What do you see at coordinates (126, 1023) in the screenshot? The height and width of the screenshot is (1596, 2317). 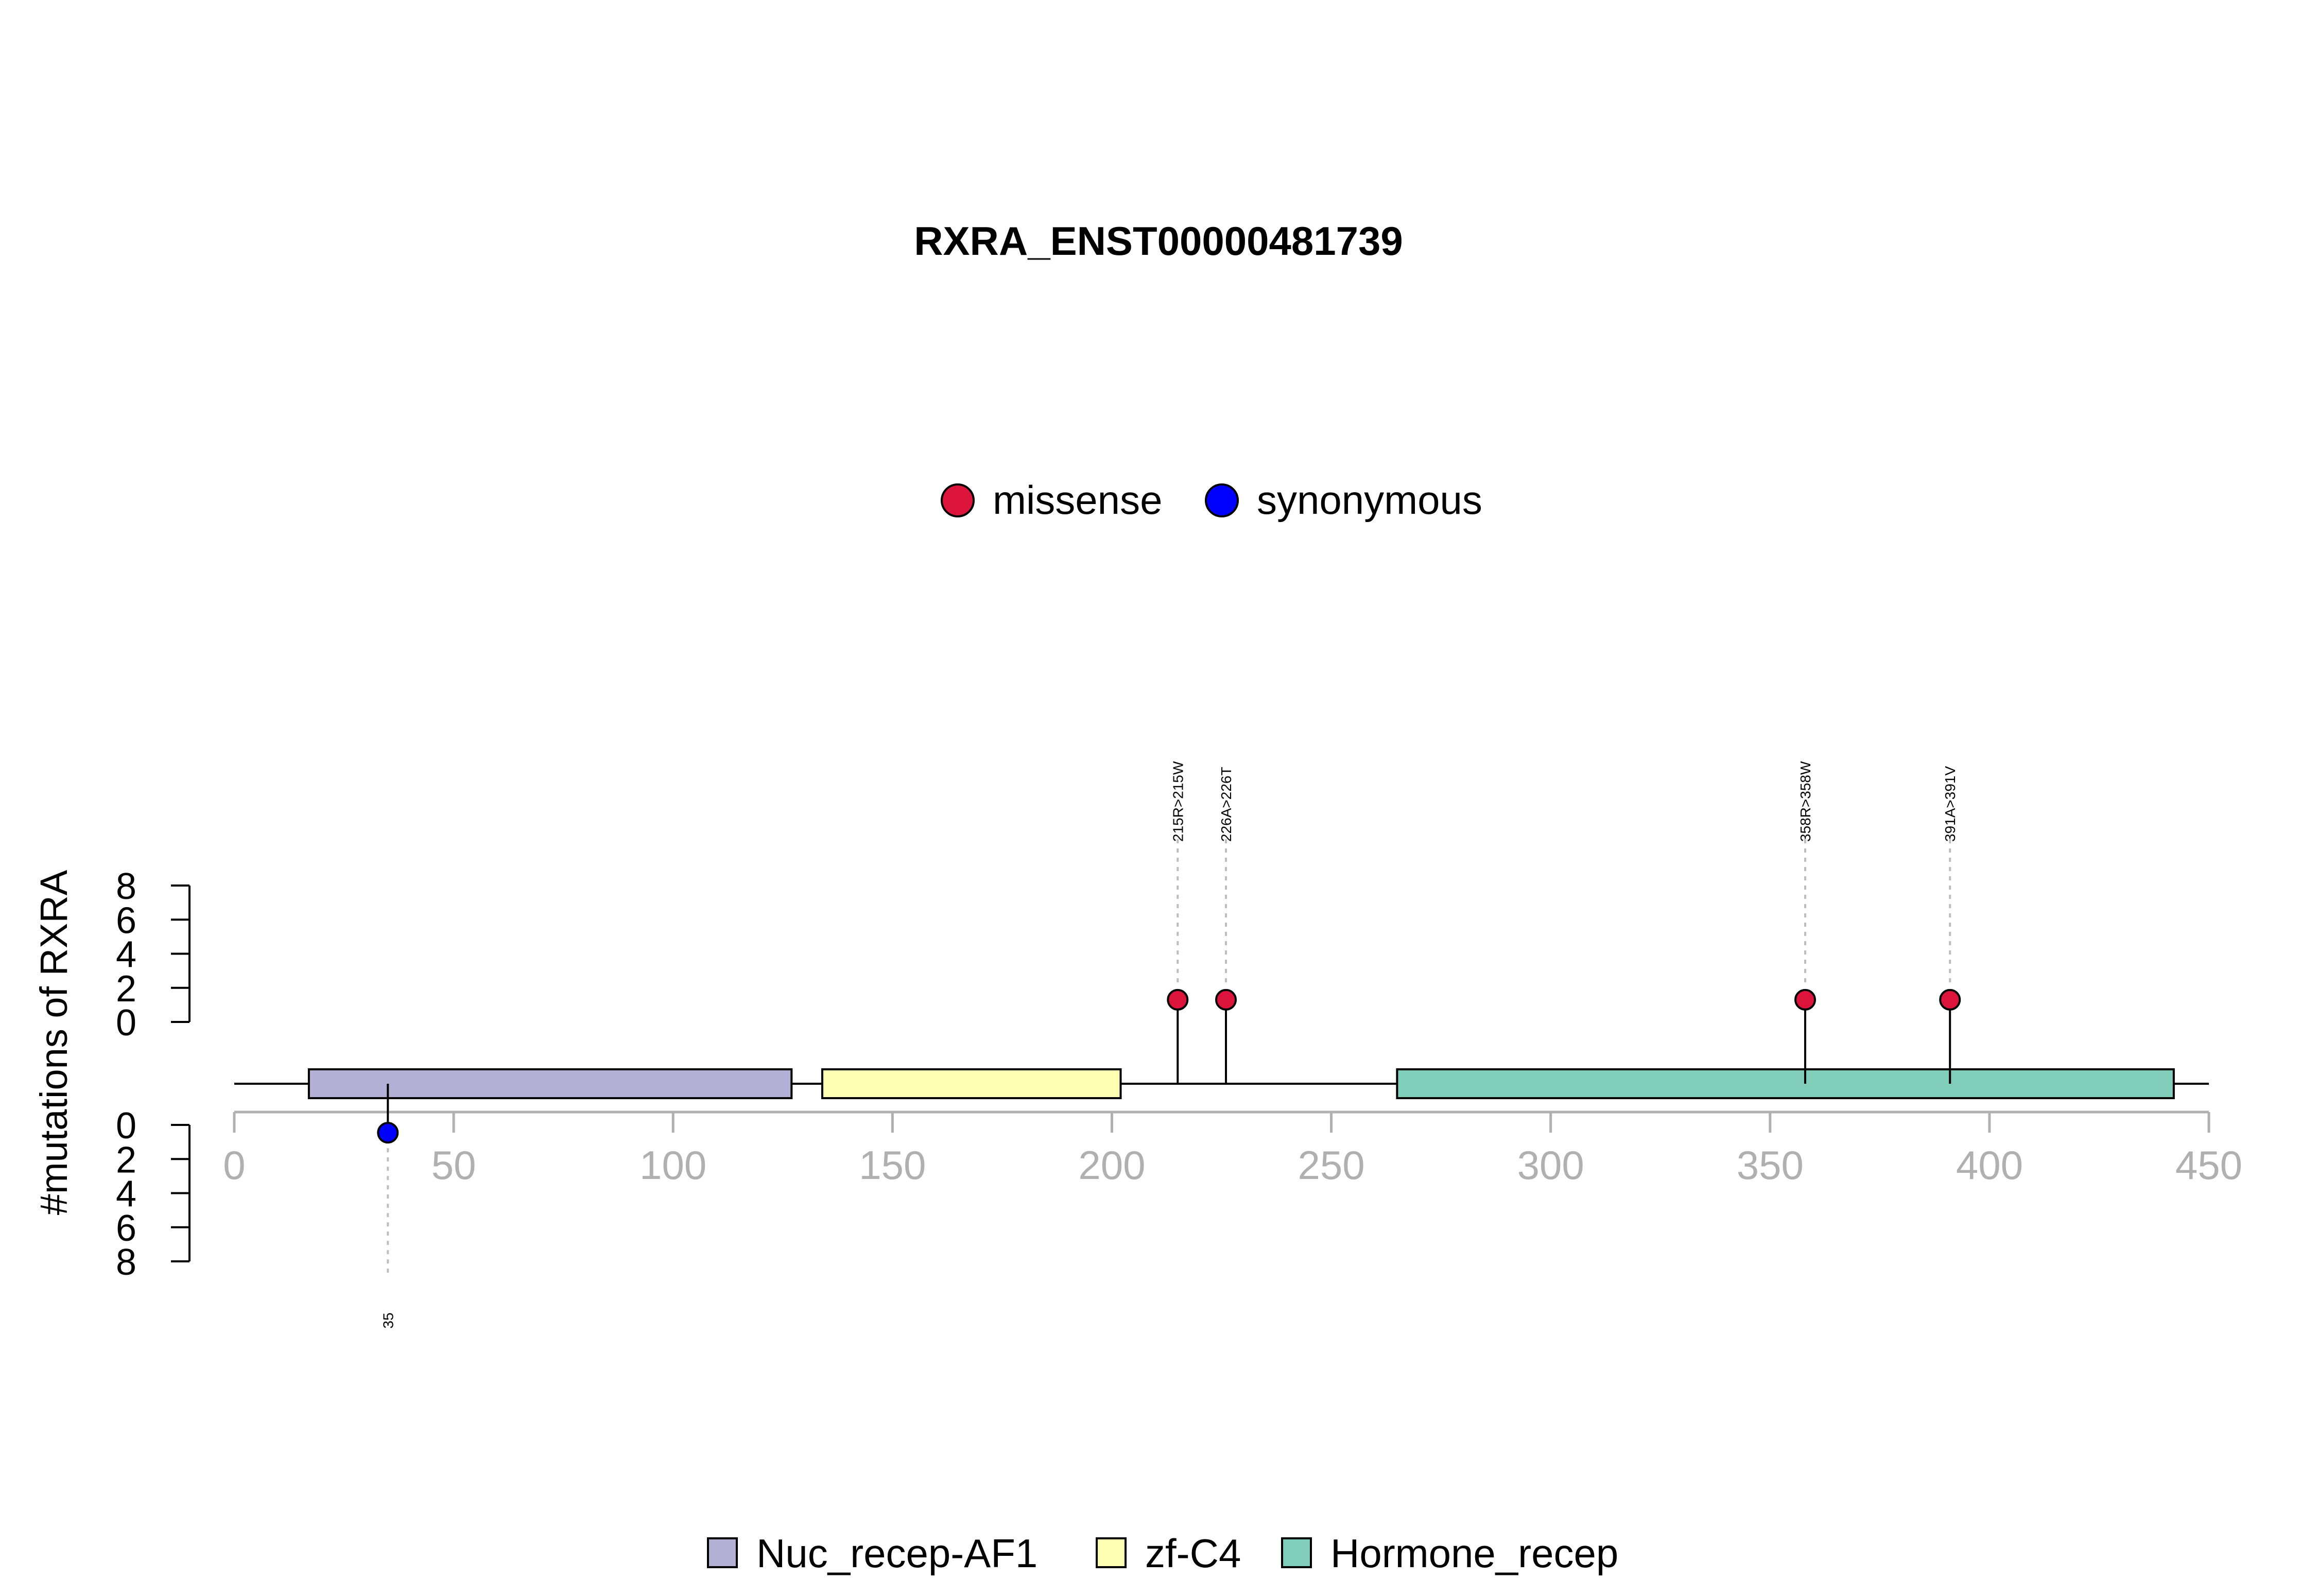 I see `y-tick-label-upper: 0` at bounding box center [126, 1023].